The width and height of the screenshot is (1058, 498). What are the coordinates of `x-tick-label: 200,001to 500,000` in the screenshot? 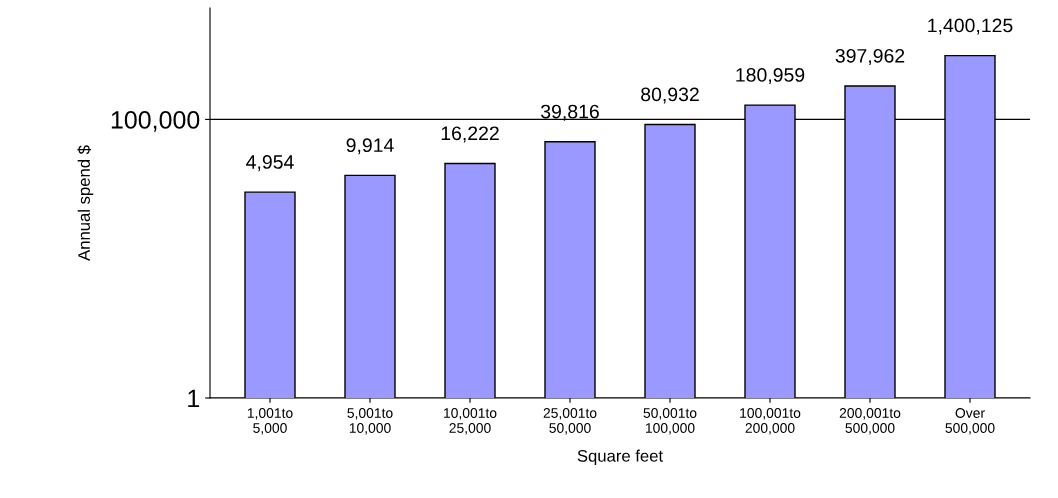 It's located at (870, 421).